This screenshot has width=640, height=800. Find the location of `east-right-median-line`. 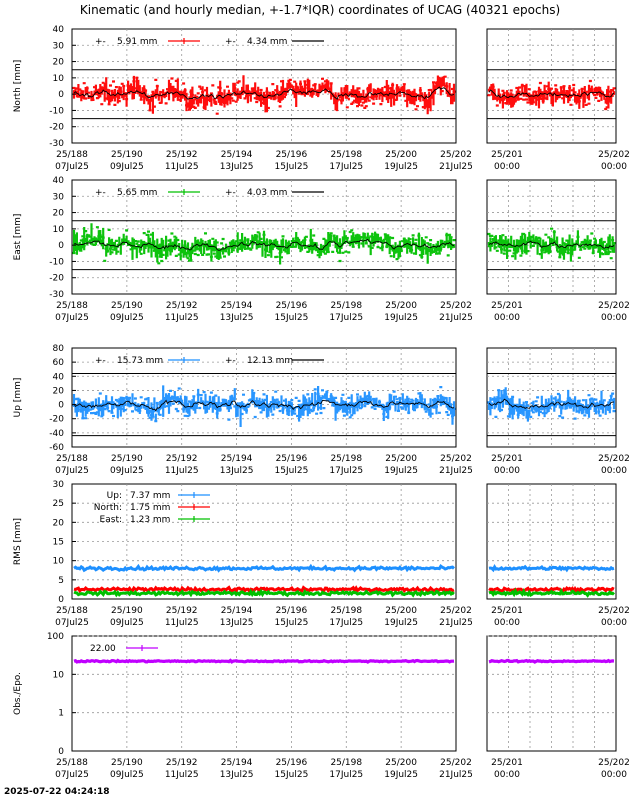

east-right-median-line is located at coordinates (551, 244).